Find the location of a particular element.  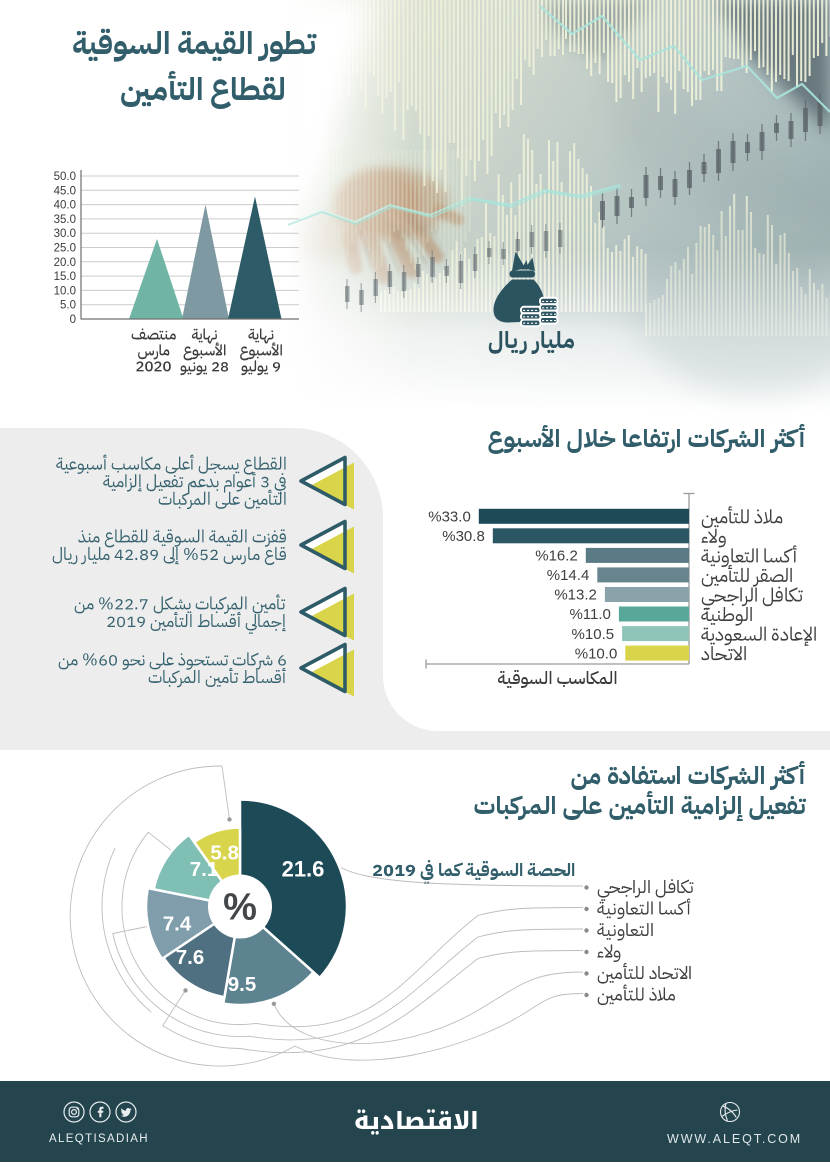

svg-text: %33.0 is located at coordinates (449, 517).